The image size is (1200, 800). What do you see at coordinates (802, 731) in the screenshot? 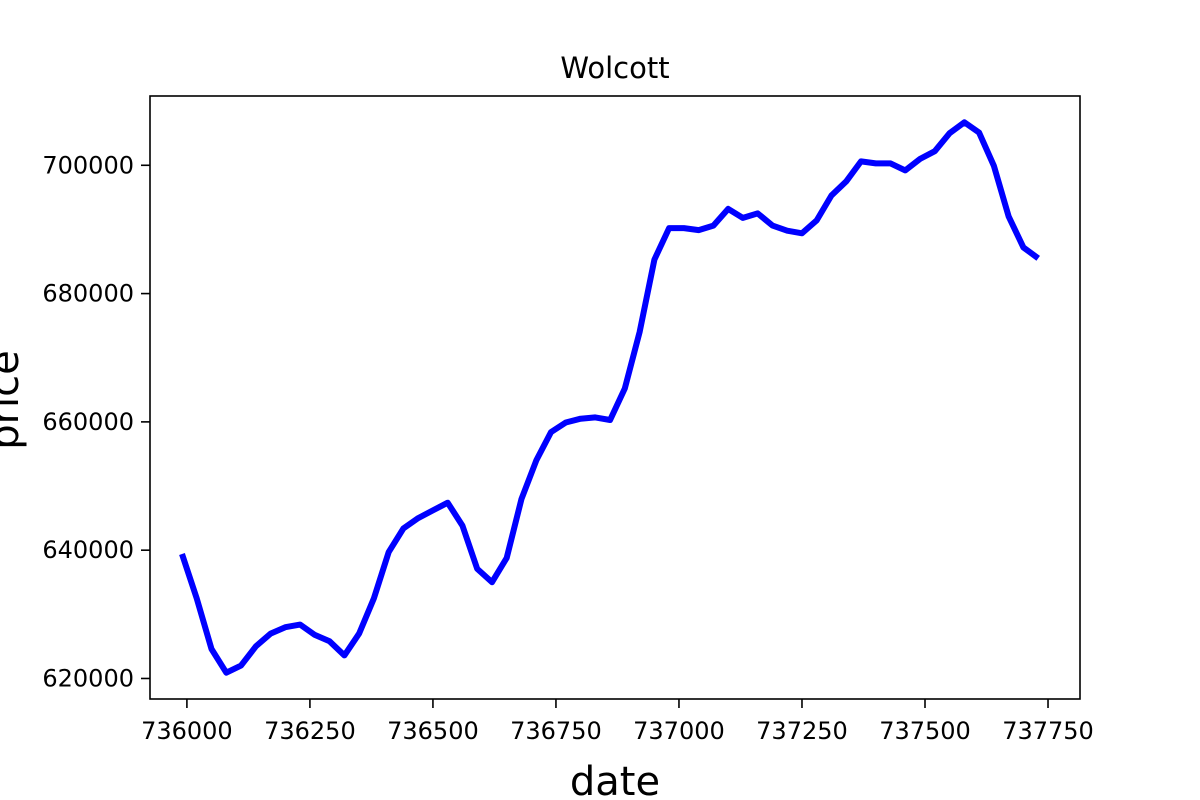
I see `x-tick-label: 737250` at bounding box center [802, 731].